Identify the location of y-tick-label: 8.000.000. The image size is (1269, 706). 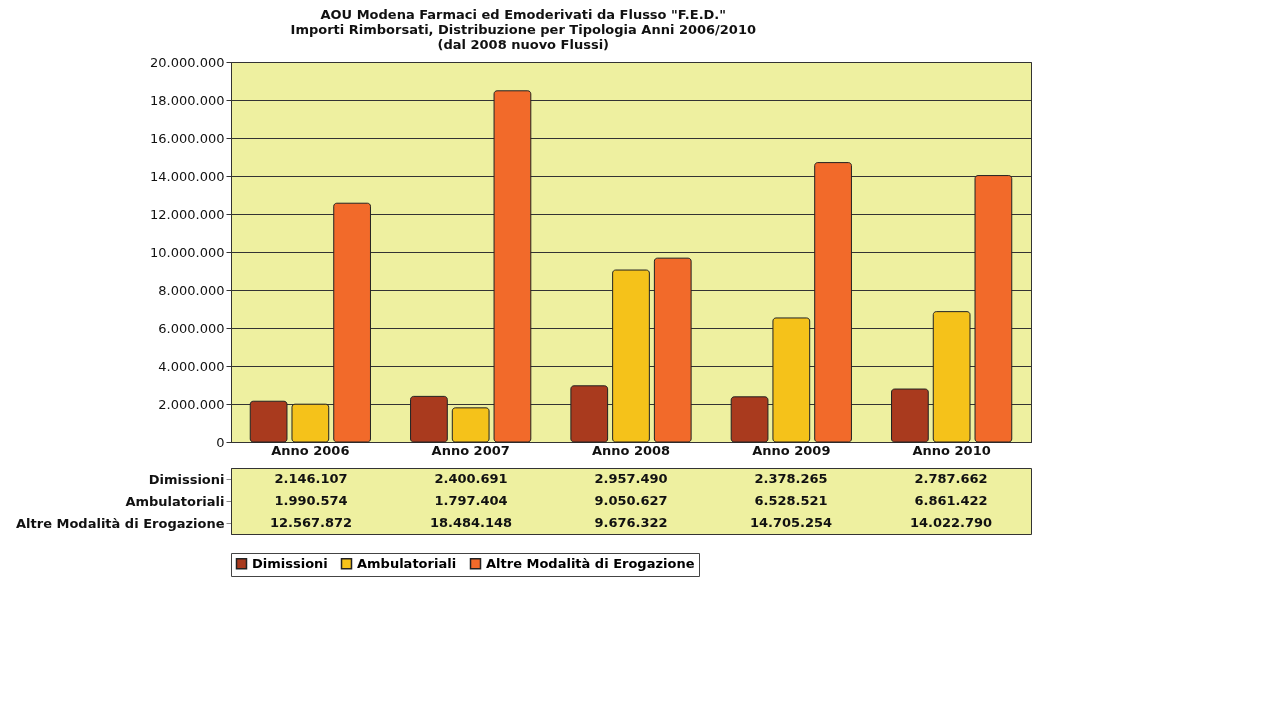
(191, 290).